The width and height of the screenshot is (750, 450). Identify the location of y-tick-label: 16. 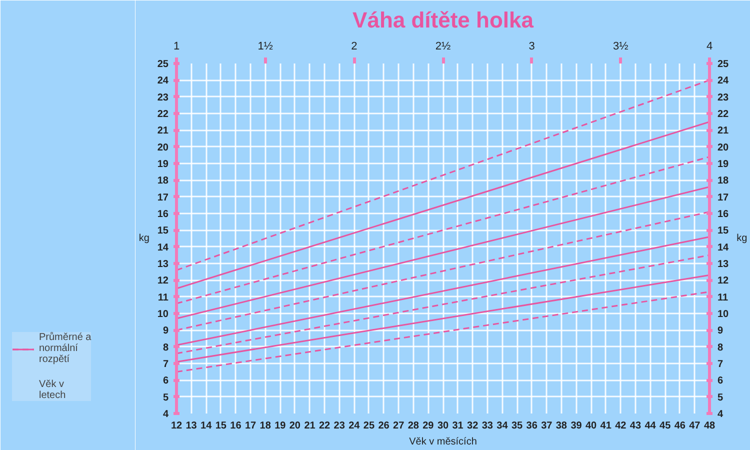
(163, 214).